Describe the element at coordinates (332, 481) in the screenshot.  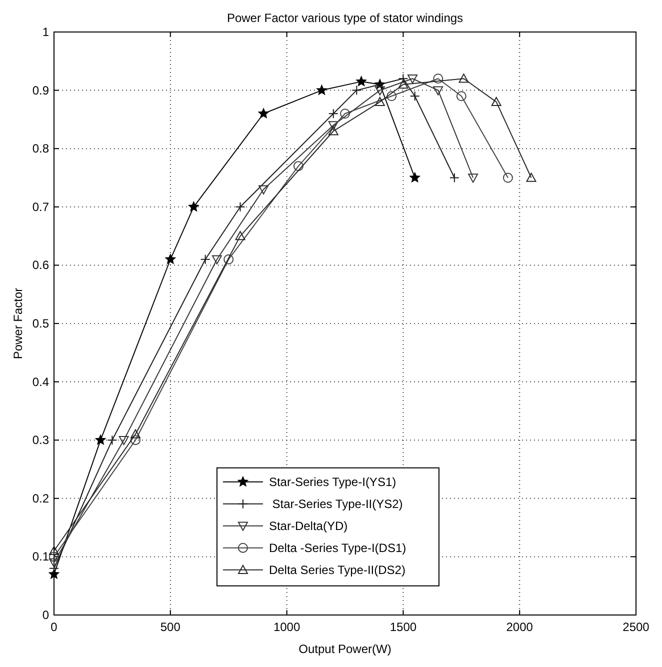
I see `legend-label: Star-Series Type-I(YS1)` at that location.